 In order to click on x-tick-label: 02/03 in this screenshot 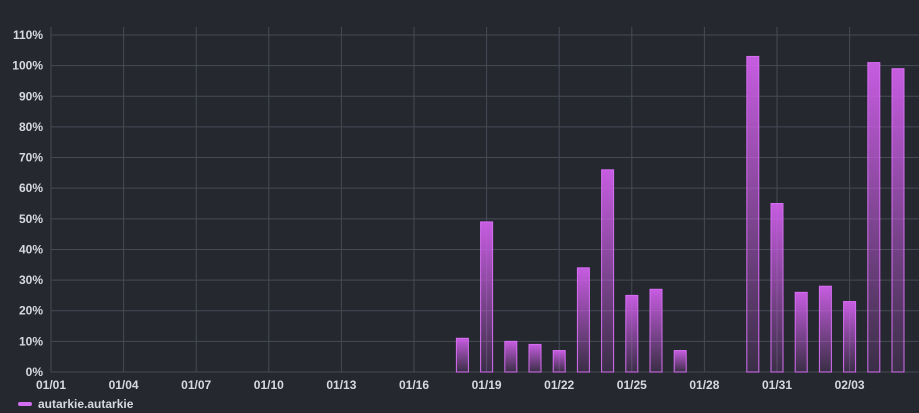, I will do `click(850, 385)`.